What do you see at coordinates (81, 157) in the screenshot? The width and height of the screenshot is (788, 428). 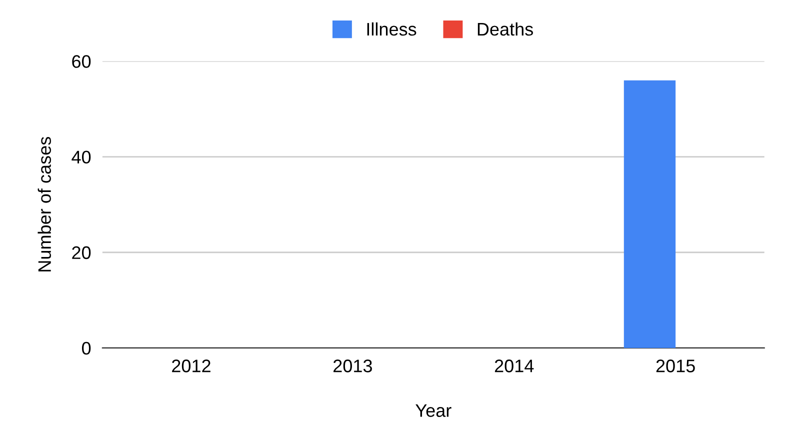 I see `y-tick-label: 40` at bounding box center [81, 157].